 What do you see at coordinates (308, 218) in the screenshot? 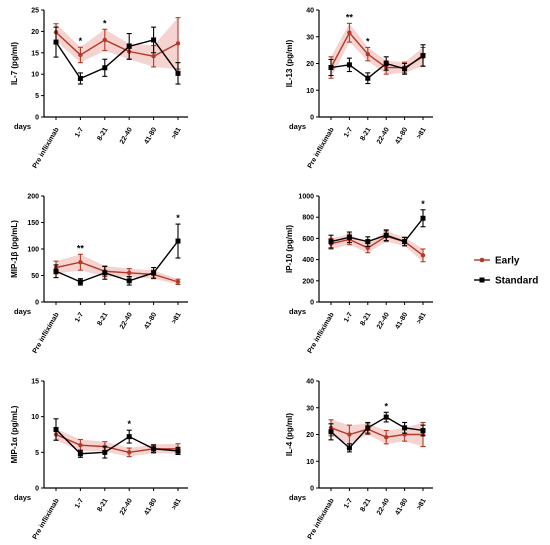
I see `y-tick-label: 800` at bounding box center [308, 218].